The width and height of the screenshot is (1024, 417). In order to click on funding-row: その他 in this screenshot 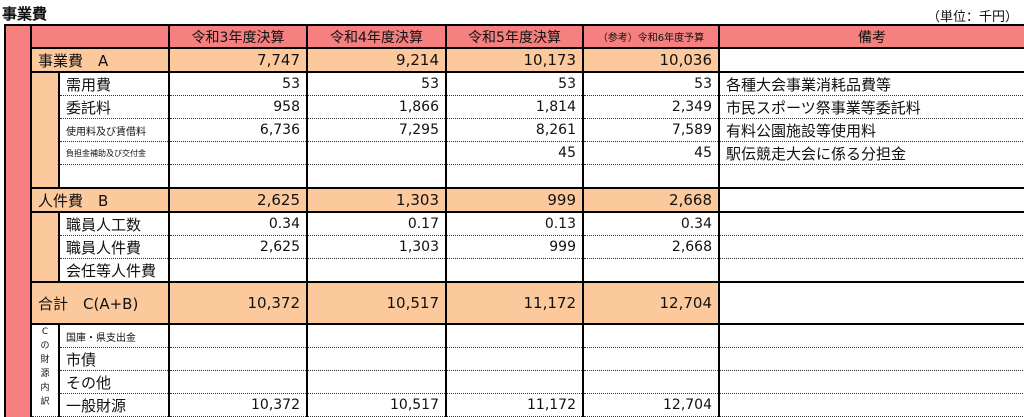, I will do `click(514, 382)`.